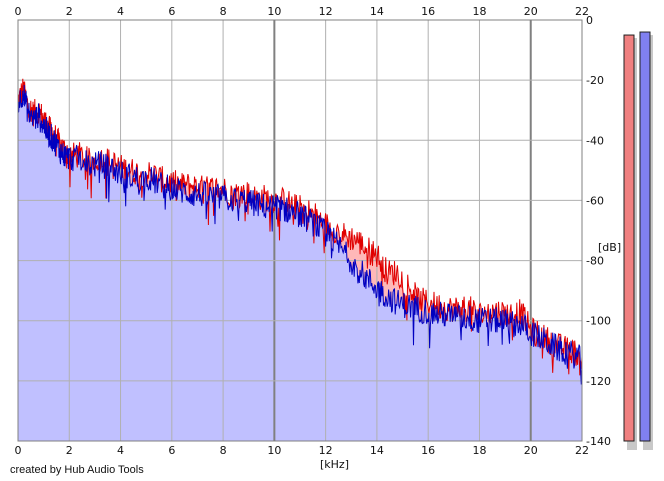 The height and width of the screenshot is (481, 664). I want to click on x-tick-label-bottom: 20, so click(531, 450).